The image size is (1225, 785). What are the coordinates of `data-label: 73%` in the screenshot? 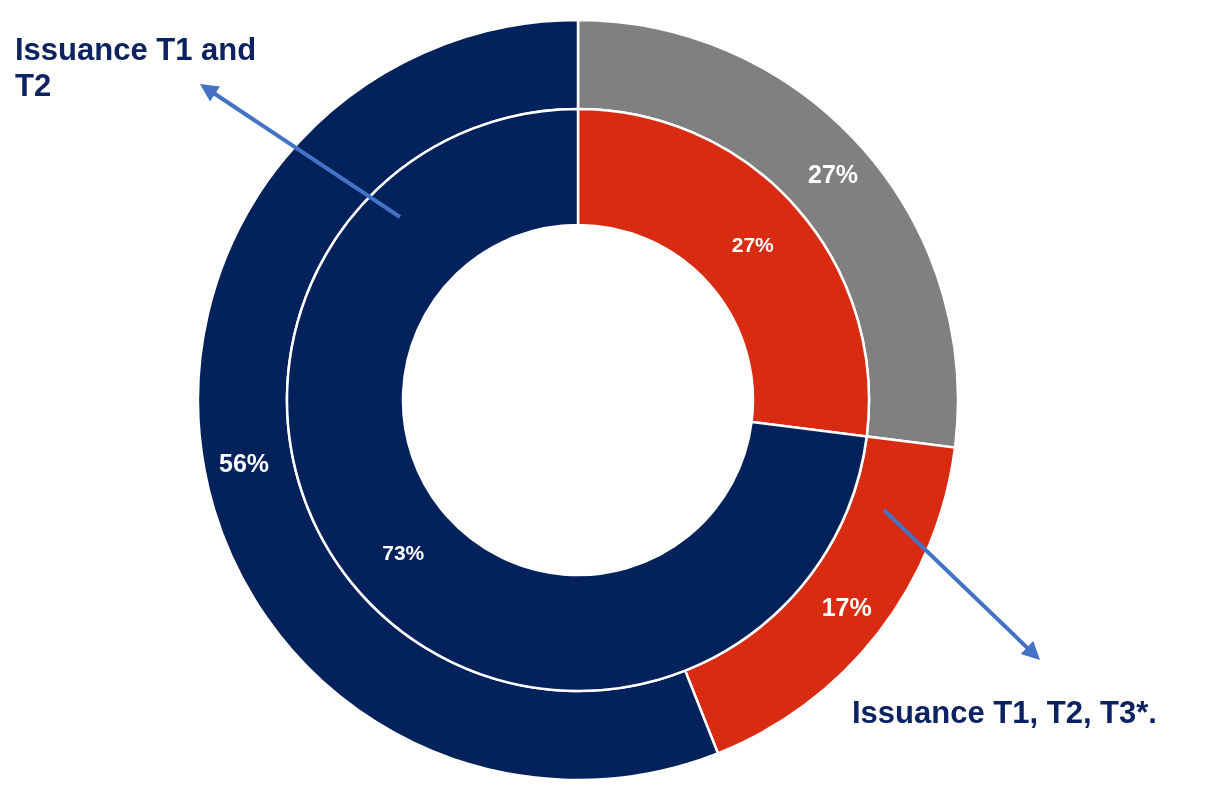 It's located at (403, 553).